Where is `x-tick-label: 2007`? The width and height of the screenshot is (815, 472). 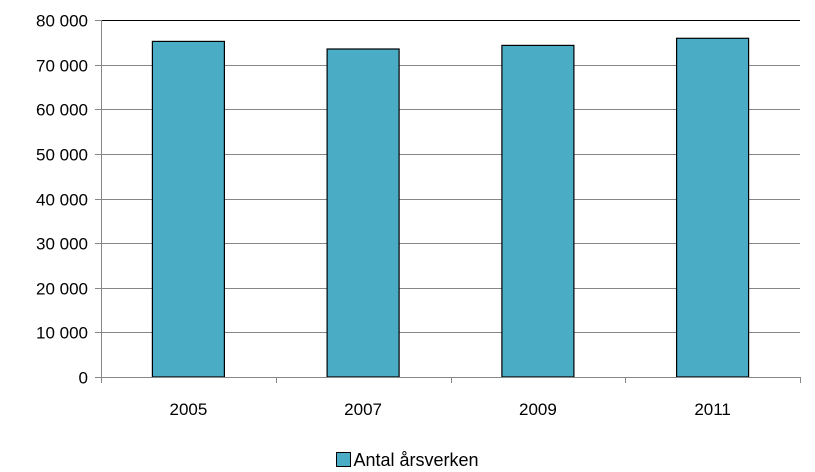 x-tick-label: 2007 is located at coordinates (363, 409).